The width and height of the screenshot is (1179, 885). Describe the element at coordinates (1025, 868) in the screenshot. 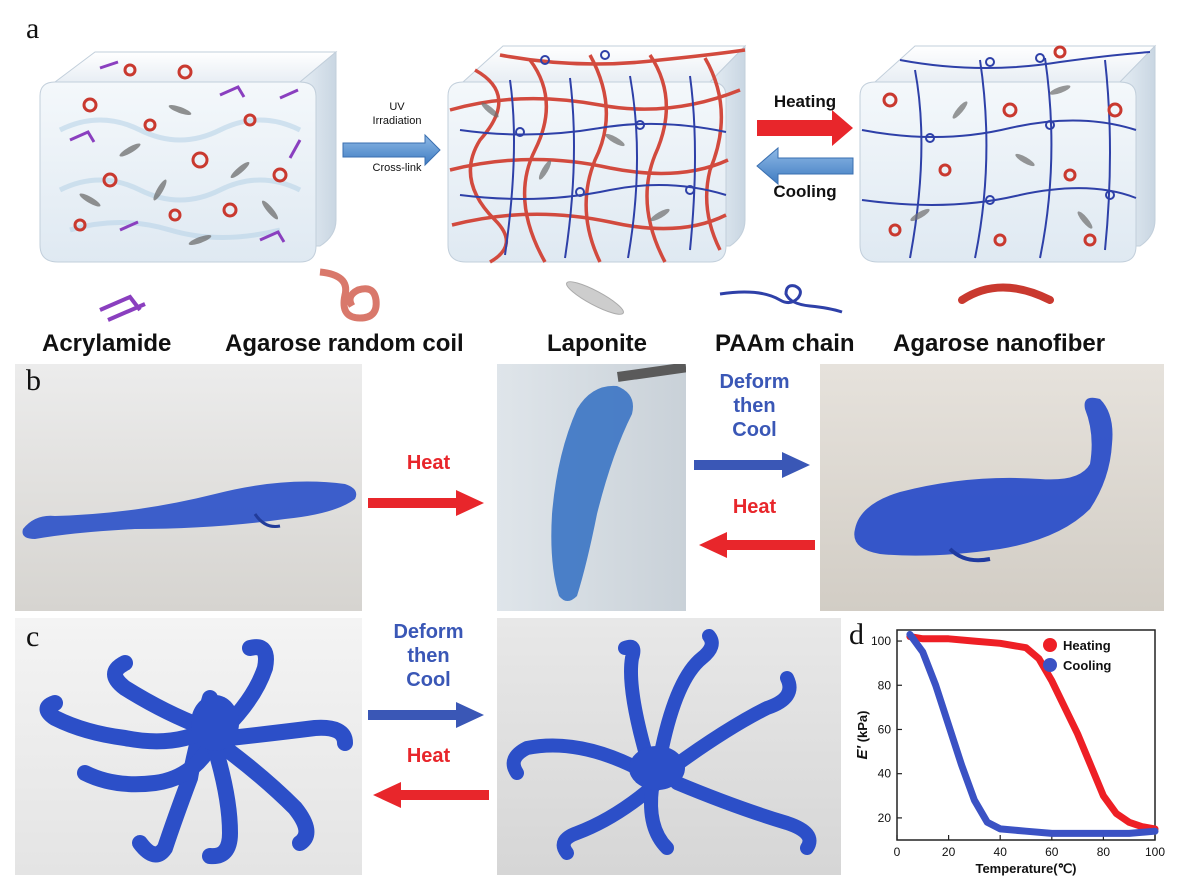

I see `x-axis-label: Temperature(℃)` at that location.